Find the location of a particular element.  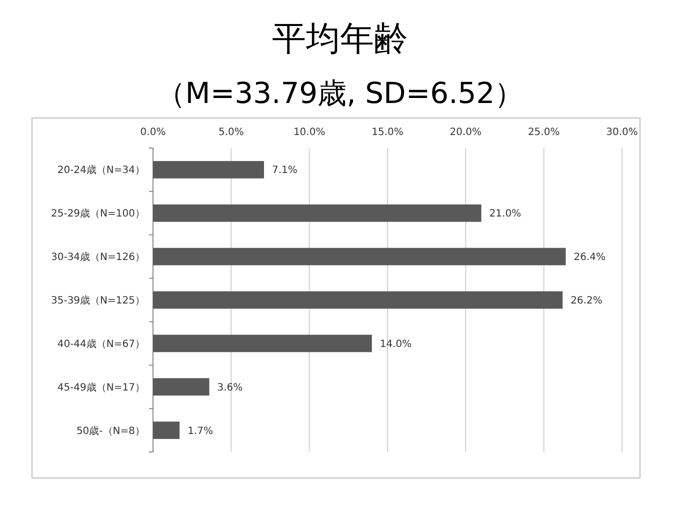

y-tick-label: 25-29歳（N=100） is located at coordinates (97, 214).